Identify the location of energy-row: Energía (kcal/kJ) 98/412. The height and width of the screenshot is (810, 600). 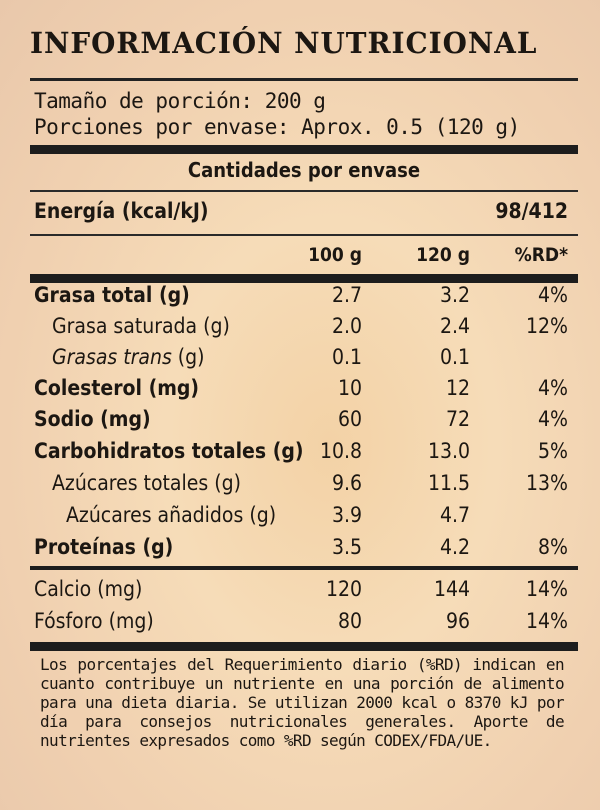
(304, 211).